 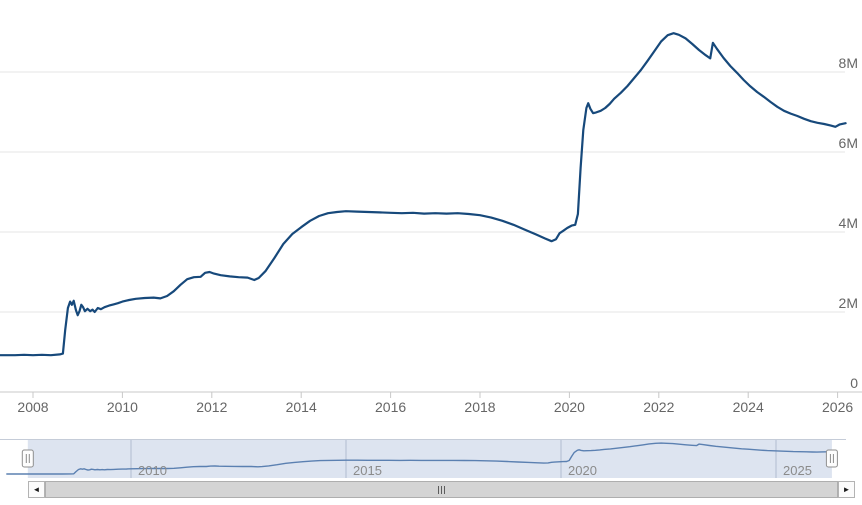 I want to click on navigator-year-label: 2015, so click(x=367, y=470).